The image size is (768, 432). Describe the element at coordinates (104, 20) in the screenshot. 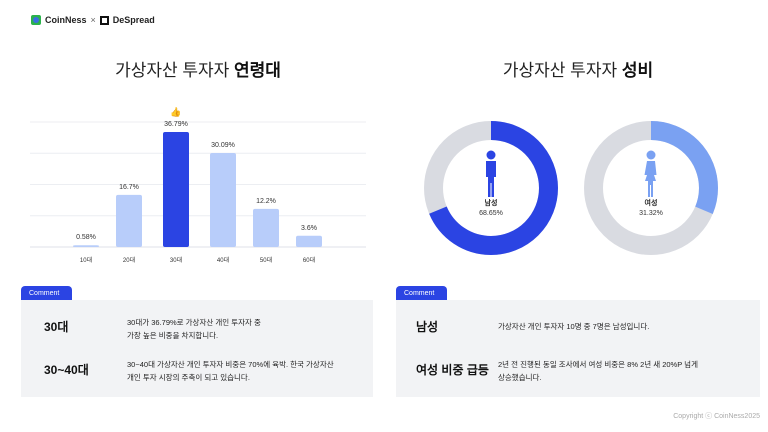

I see `despread-logo-icon` at that location.